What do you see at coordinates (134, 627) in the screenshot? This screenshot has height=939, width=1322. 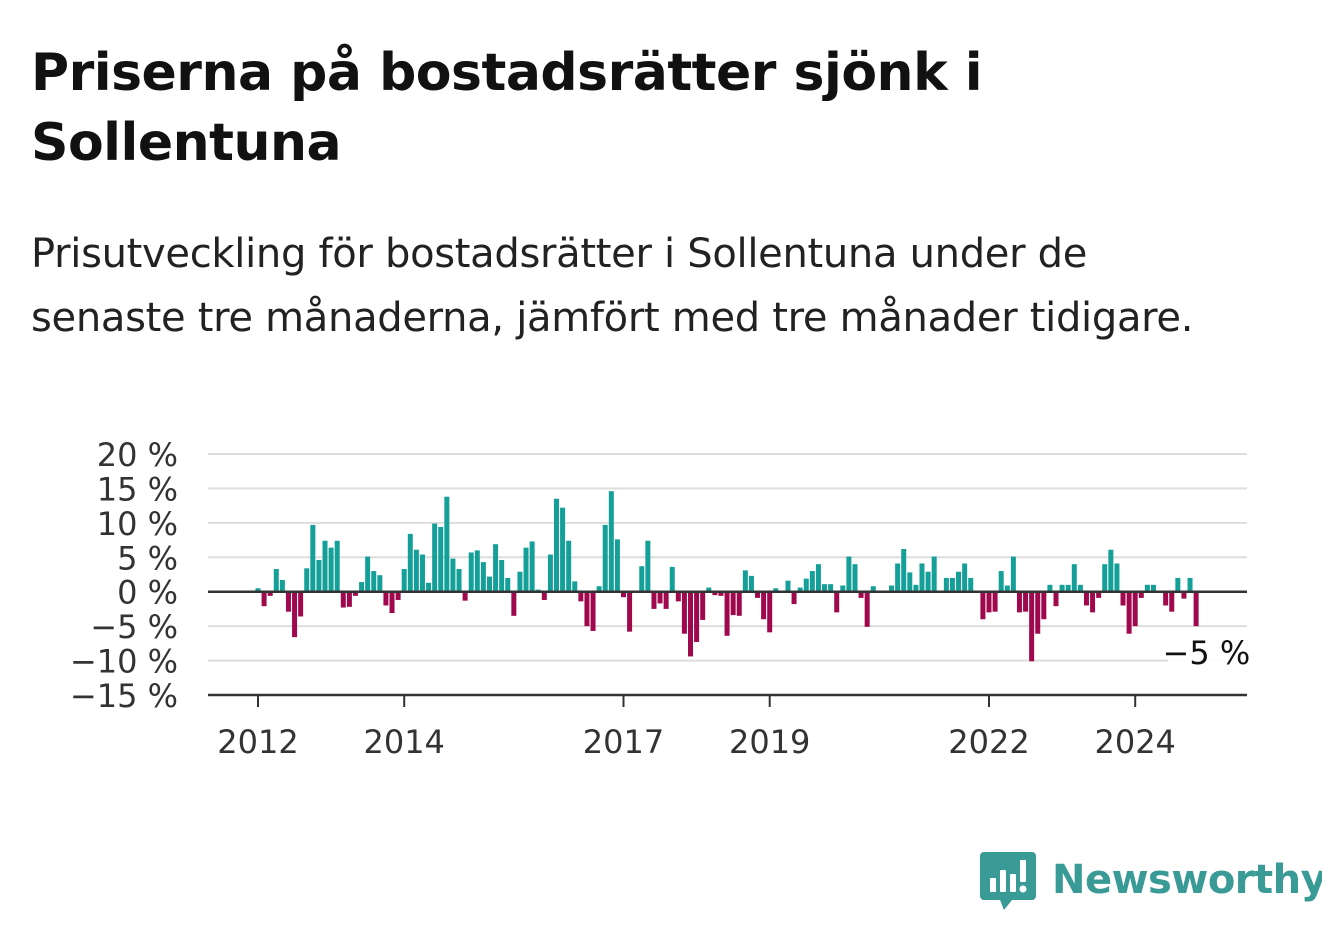 I see `y-tick-label: −5 %` at bounding box center [134, 627].